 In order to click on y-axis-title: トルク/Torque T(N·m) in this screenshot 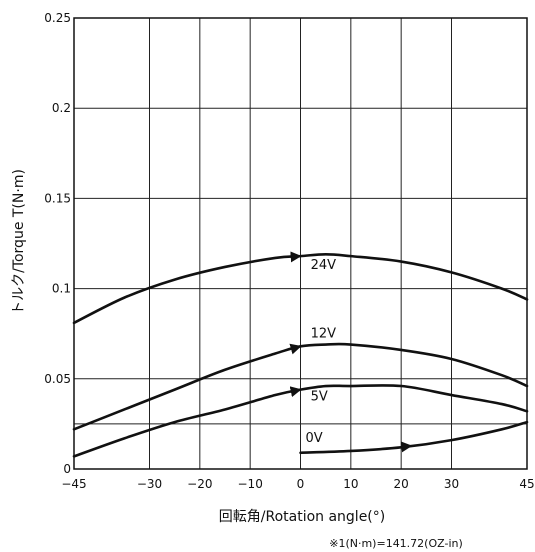, I will do `click(19, 242)`.